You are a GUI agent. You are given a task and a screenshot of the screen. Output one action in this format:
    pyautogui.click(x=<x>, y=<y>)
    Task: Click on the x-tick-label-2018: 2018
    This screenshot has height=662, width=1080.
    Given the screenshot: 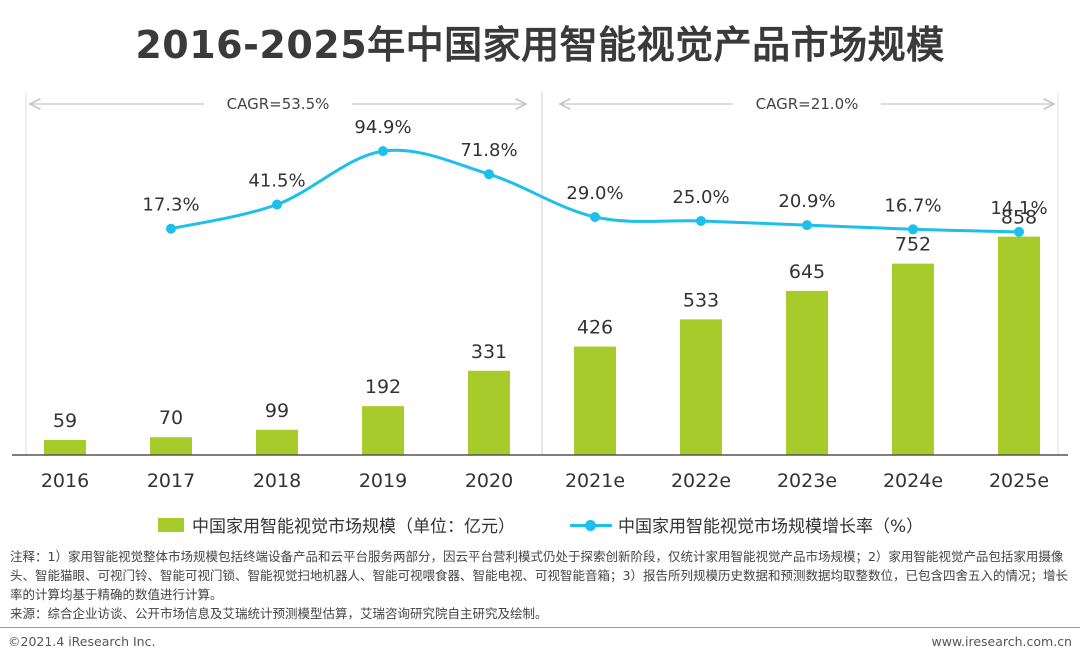 What is the action you would take?
    pyautogui.click(x=277, y=481)
    